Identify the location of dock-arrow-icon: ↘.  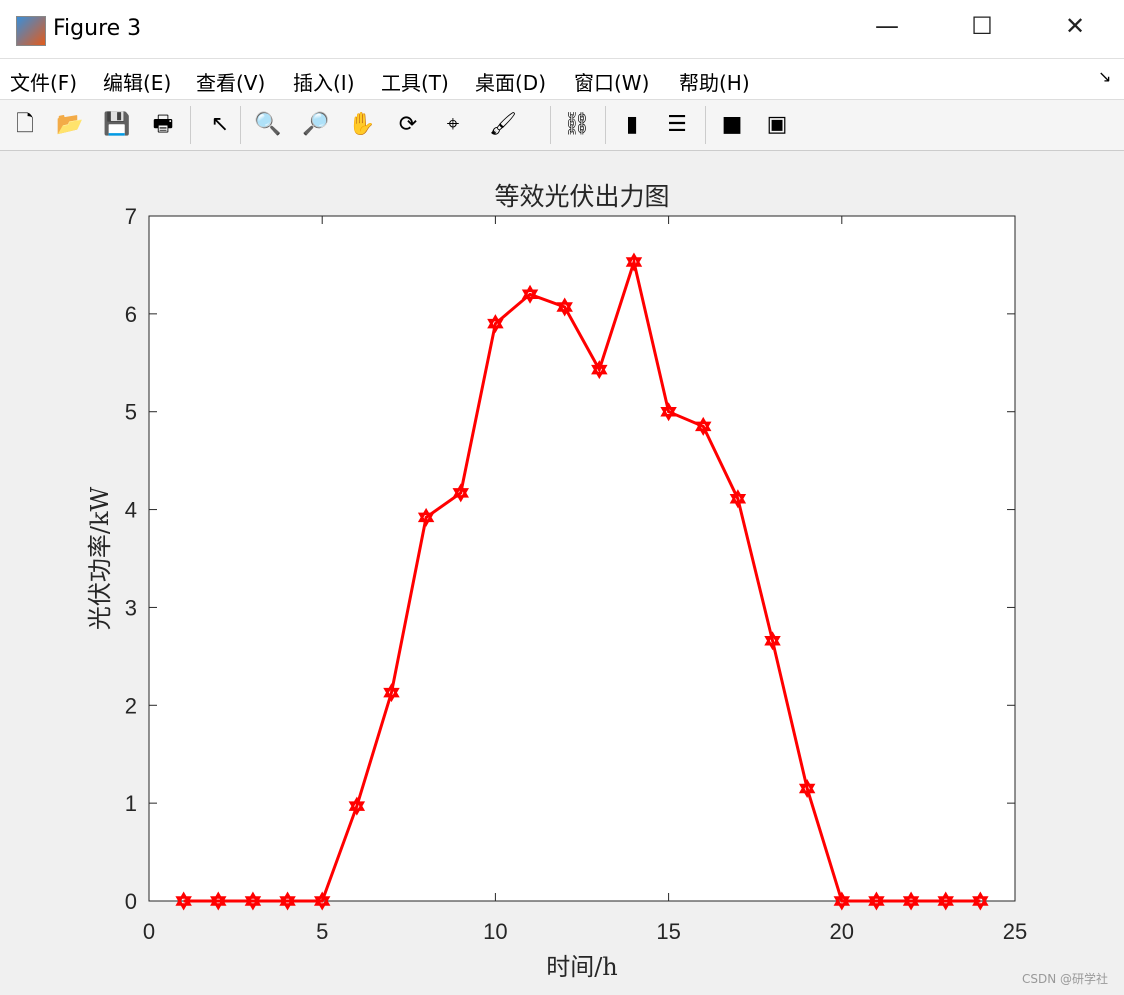
(1105, 76).